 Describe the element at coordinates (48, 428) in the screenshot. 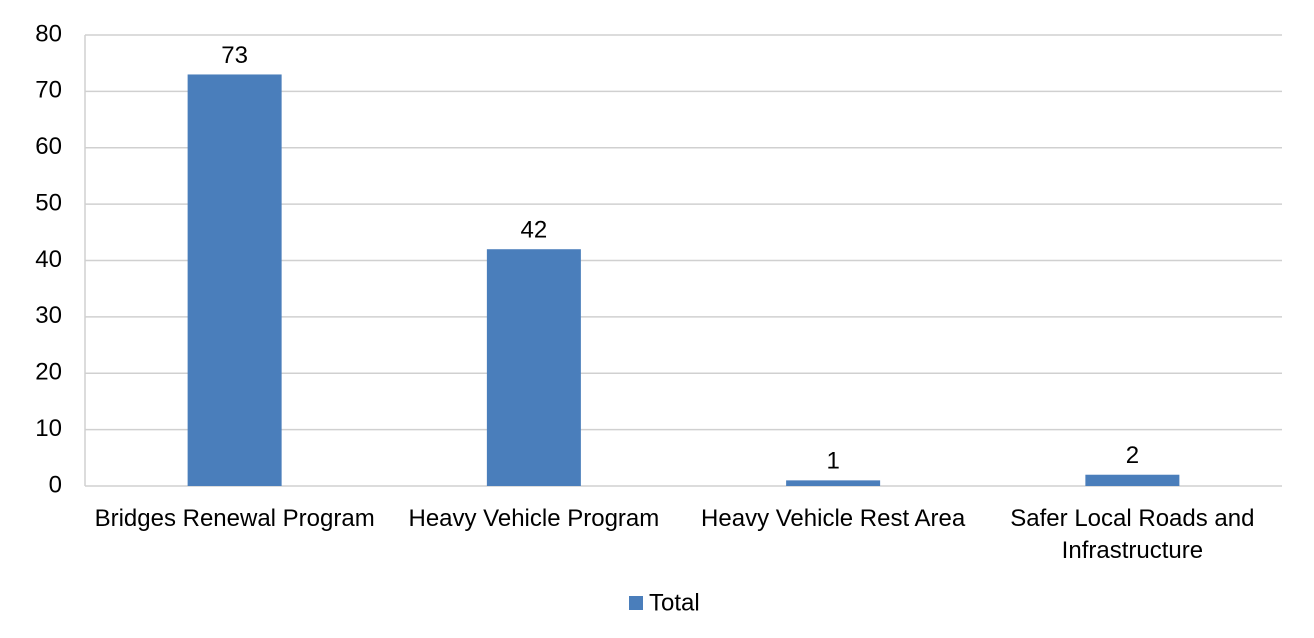

I see `y-tick-label: 10` at that location.